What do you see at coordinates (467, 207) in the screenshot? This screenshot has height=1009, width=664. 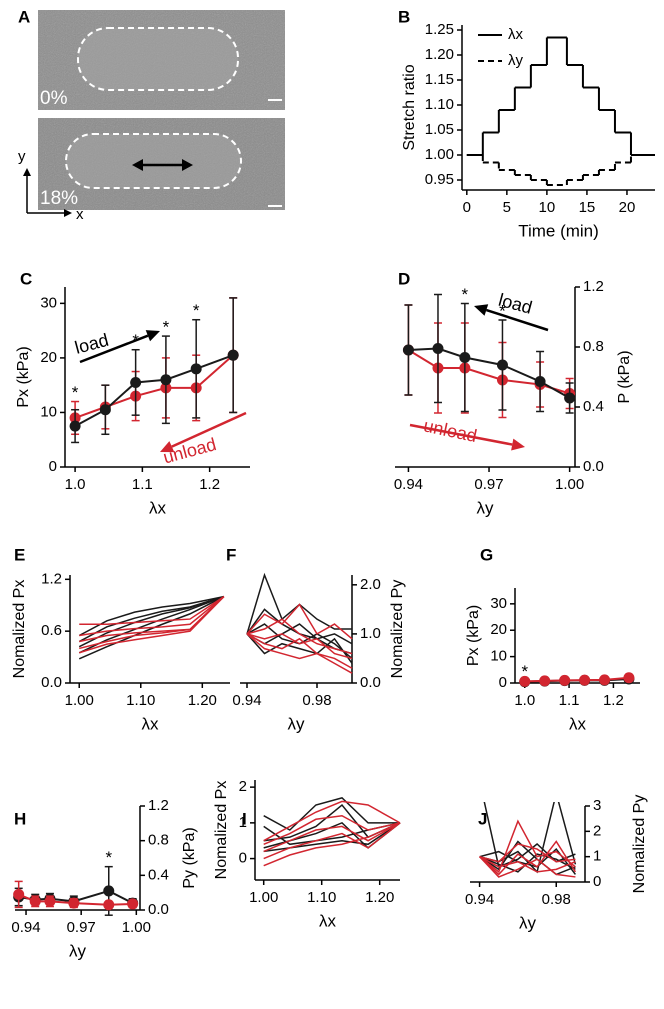 I see `x-tick-label: 0` at bounding box center [467, 207].